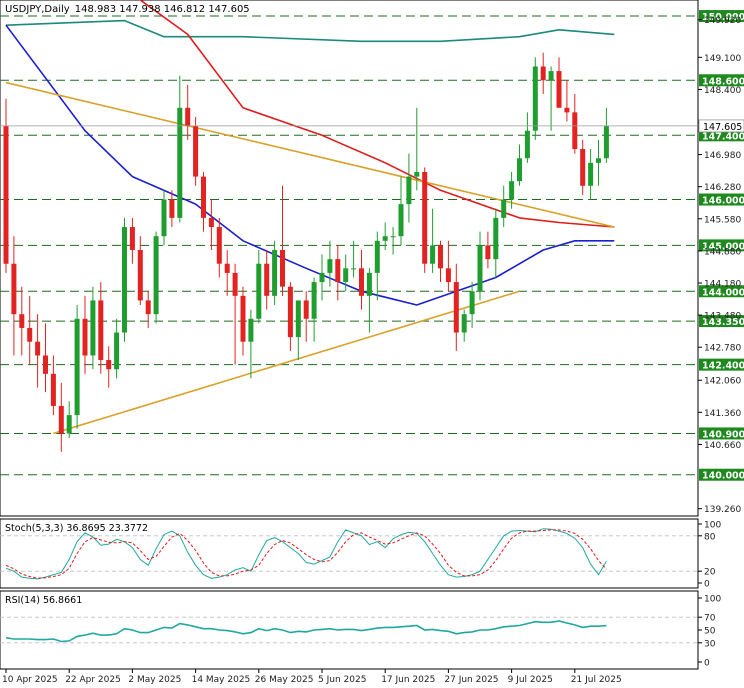 The width and height of the screenshot is (744, 688). I want to click on price-tick-label: 149.100, so click(722, 59).